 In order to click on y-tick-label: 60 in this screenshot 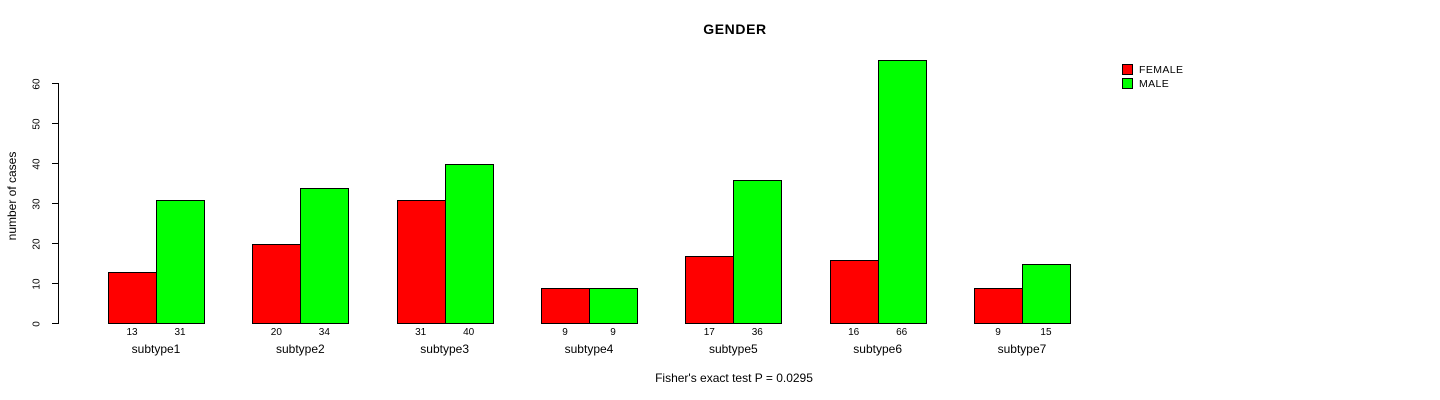, I will do `click(37, 83)`.